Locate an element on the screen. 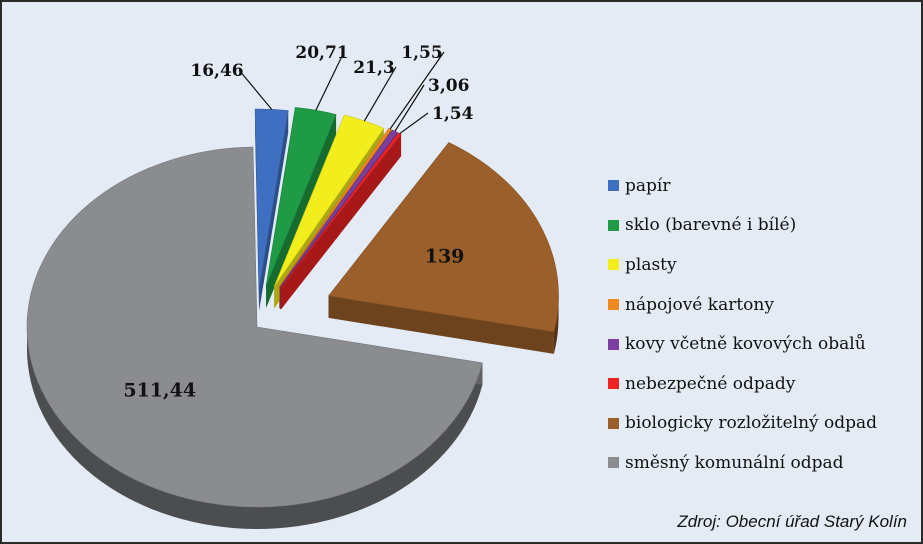 This screenshot has width=923, height=544. leader-line-kovy-vcetne-kovovych-obalu is located at coordinates (409, 108).